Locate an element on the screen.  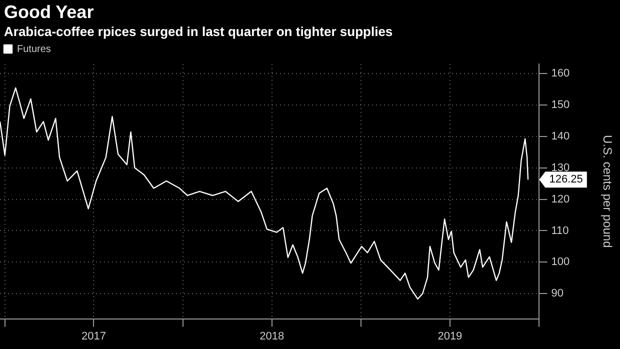
x-tick-label: 2018 is located at coordinates (272, 336).